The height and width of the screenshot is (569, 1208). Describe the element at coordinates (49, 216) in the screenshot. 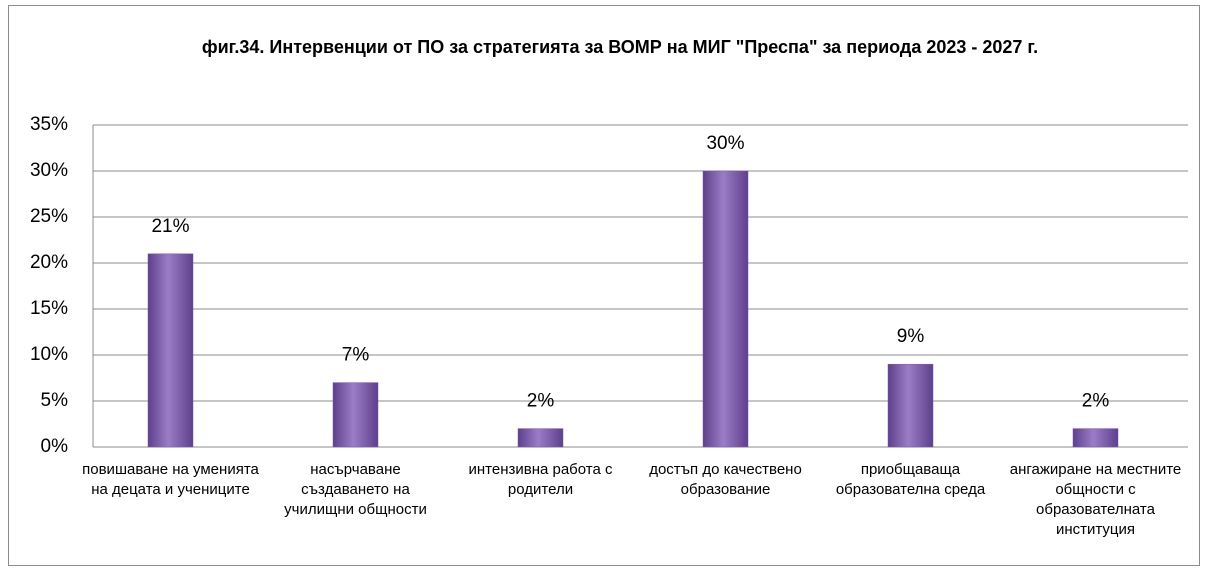

I see `y-tick-label: 25%` at that location.